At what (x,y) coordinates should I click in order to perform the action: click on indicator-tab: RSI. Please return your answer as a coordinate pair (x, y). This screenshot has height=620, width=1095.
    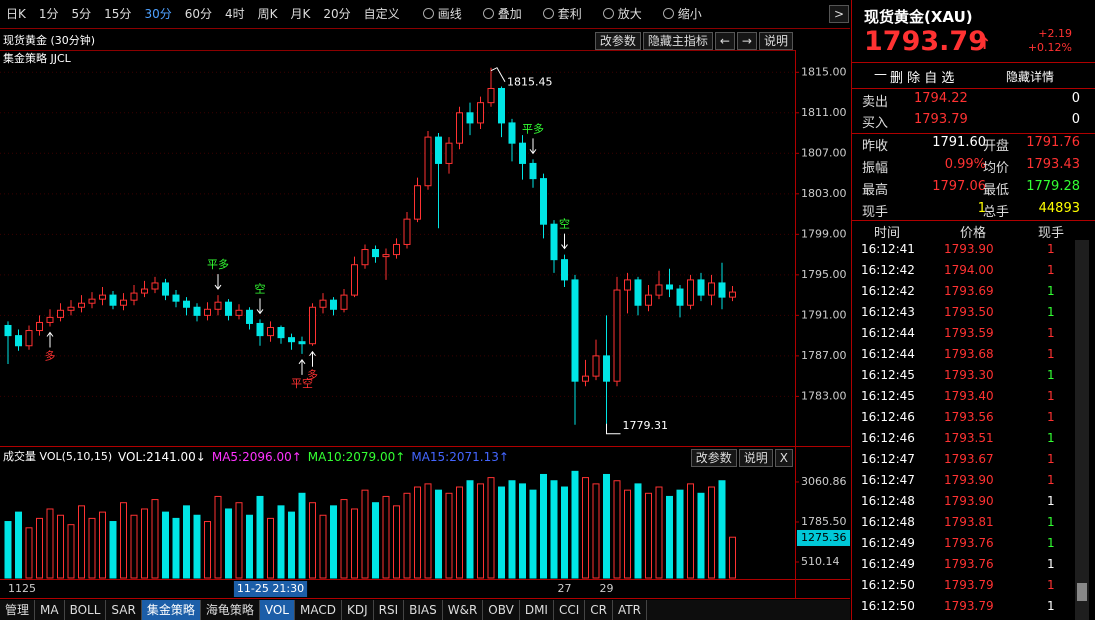
    Looking at the image, I should click on (389, 610).